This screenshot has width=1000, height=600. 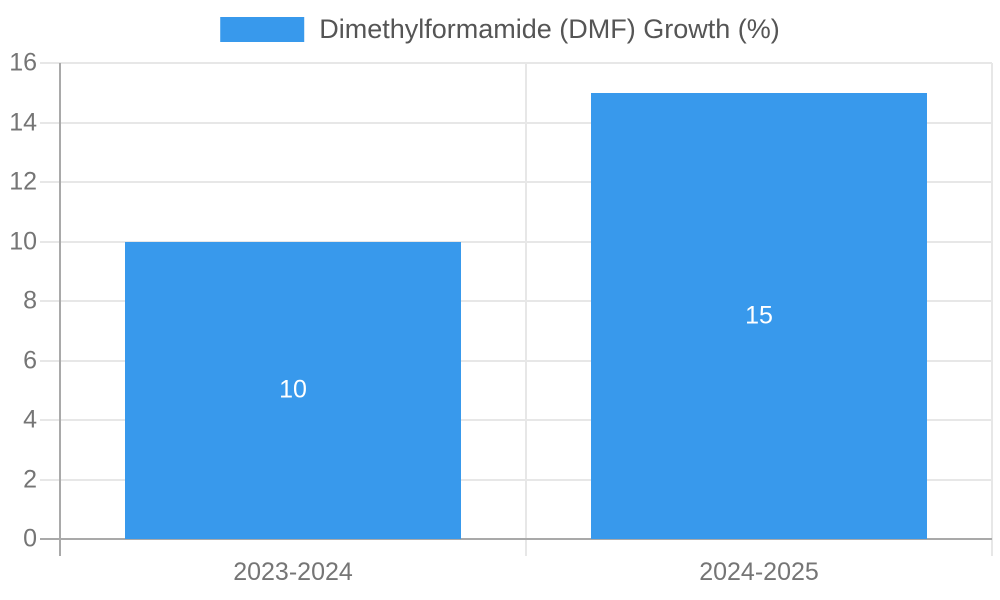 I want to click on y-tick-label: 16, so click(x=23, y=62).